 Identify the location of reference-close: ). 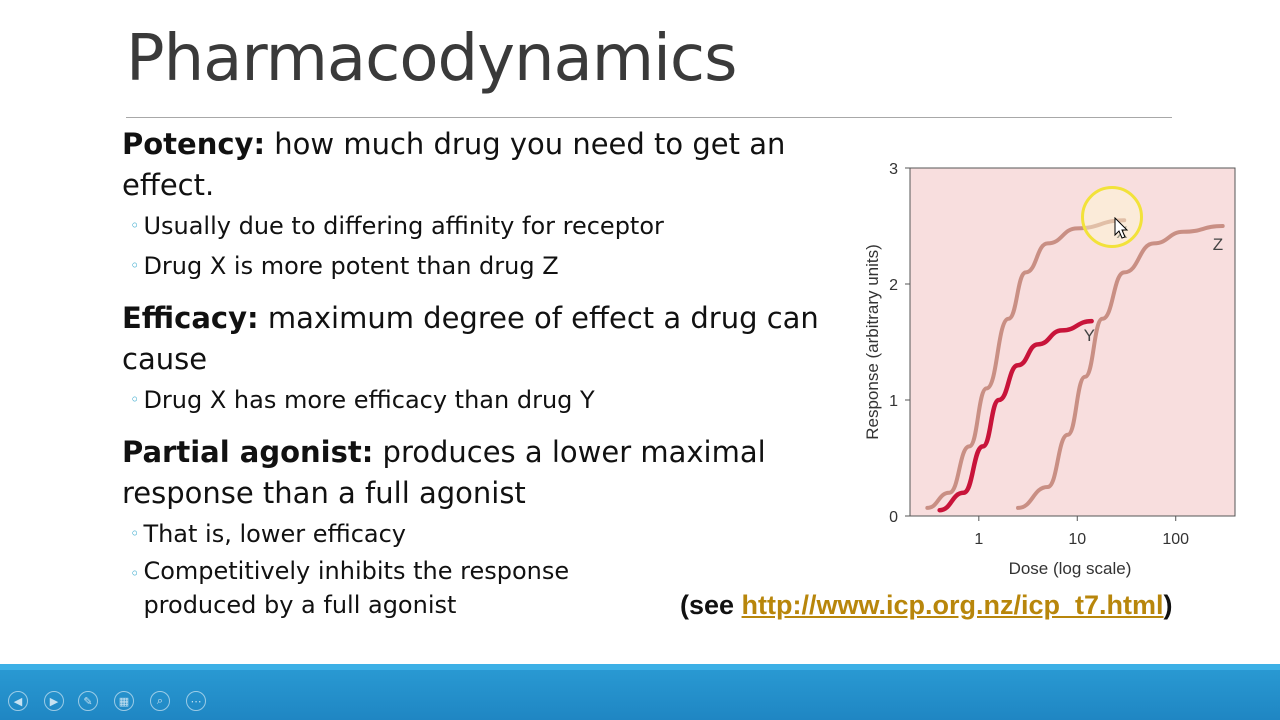
(1168, 605).